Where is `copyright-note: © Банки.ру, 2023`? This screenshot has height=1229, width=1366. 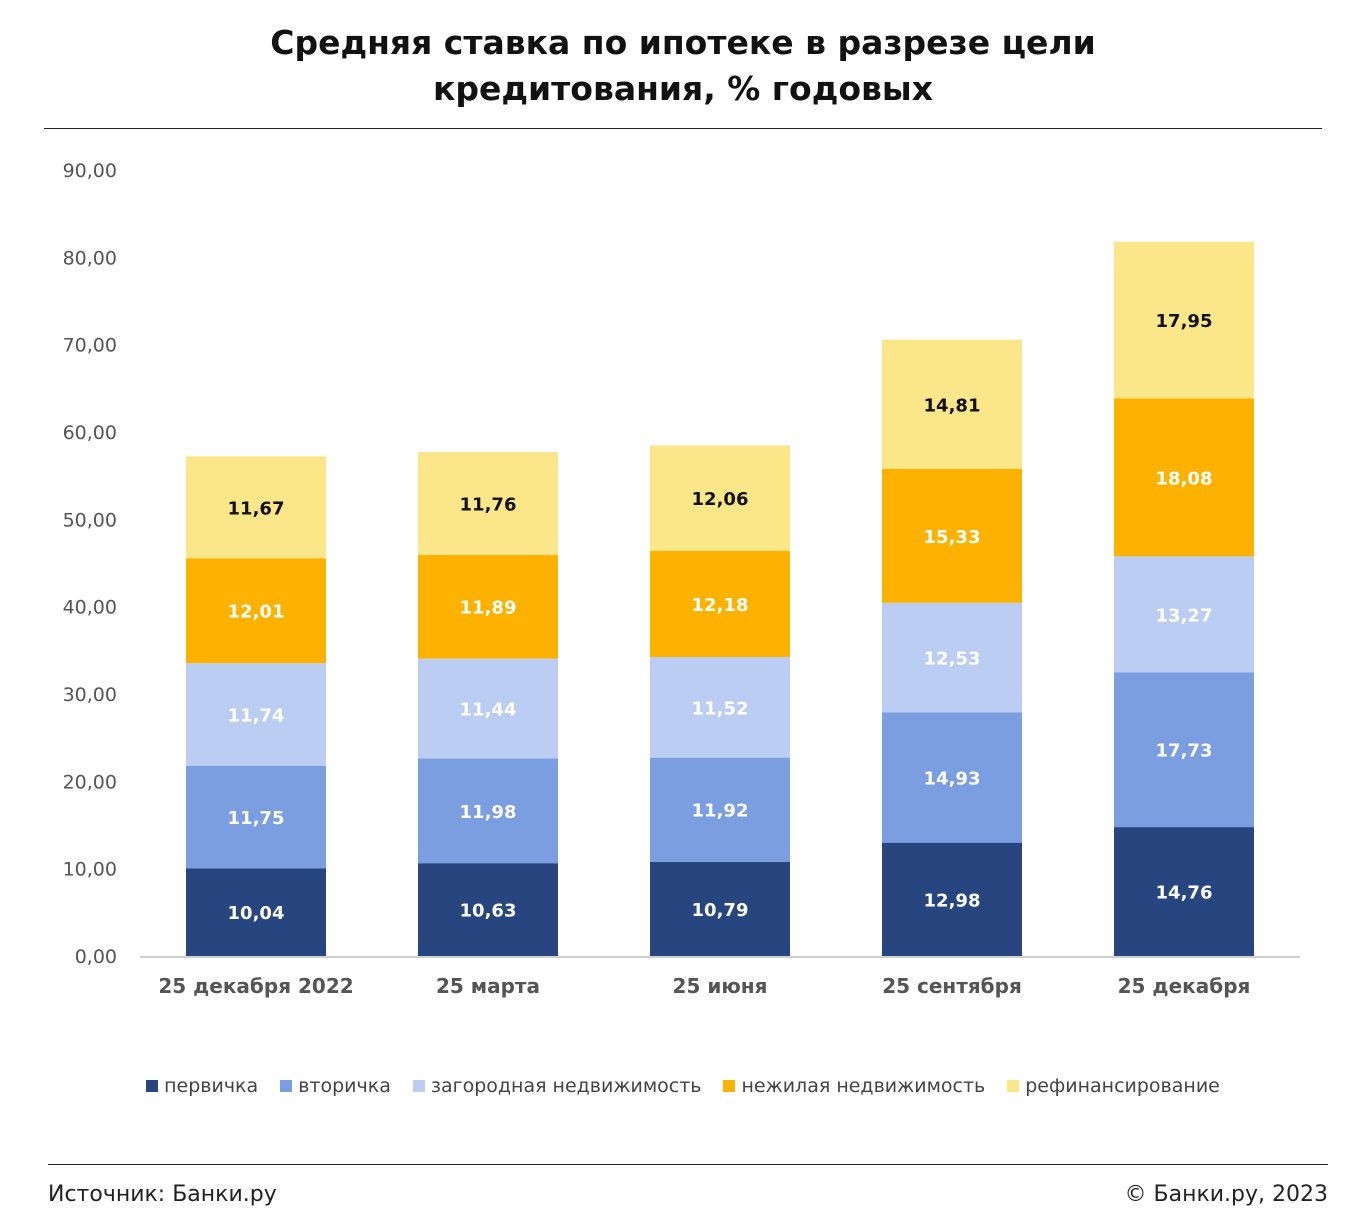
copyright-note: © Банки.ру, 2023 is located at coordinates (1226, 1194).